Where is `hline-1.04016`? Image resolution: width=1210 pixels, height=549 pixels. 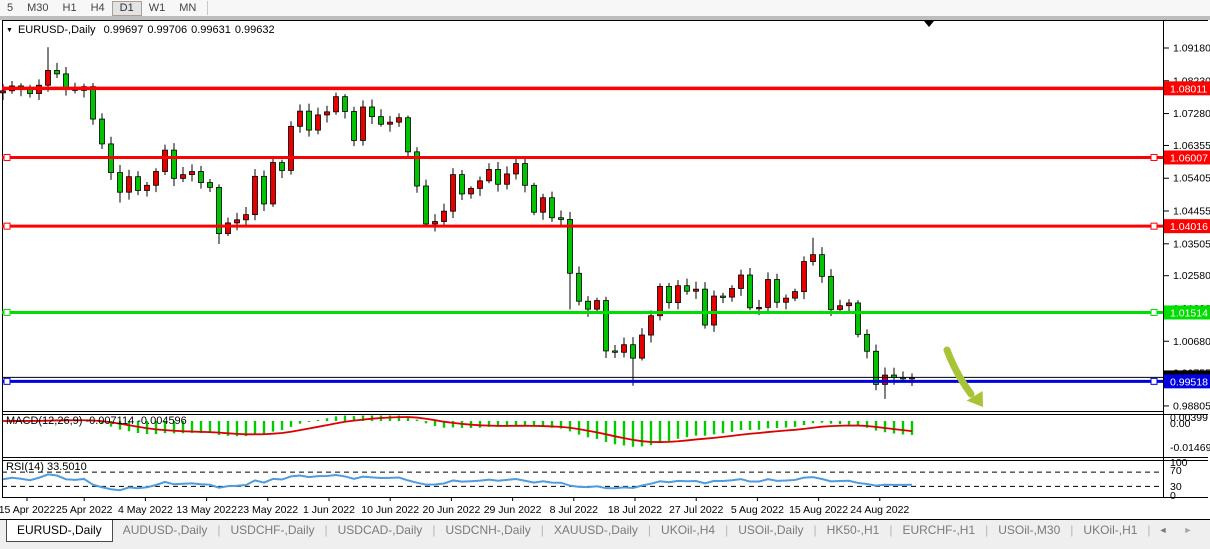
hline-1.04016 is located at coordinates (582, 226).